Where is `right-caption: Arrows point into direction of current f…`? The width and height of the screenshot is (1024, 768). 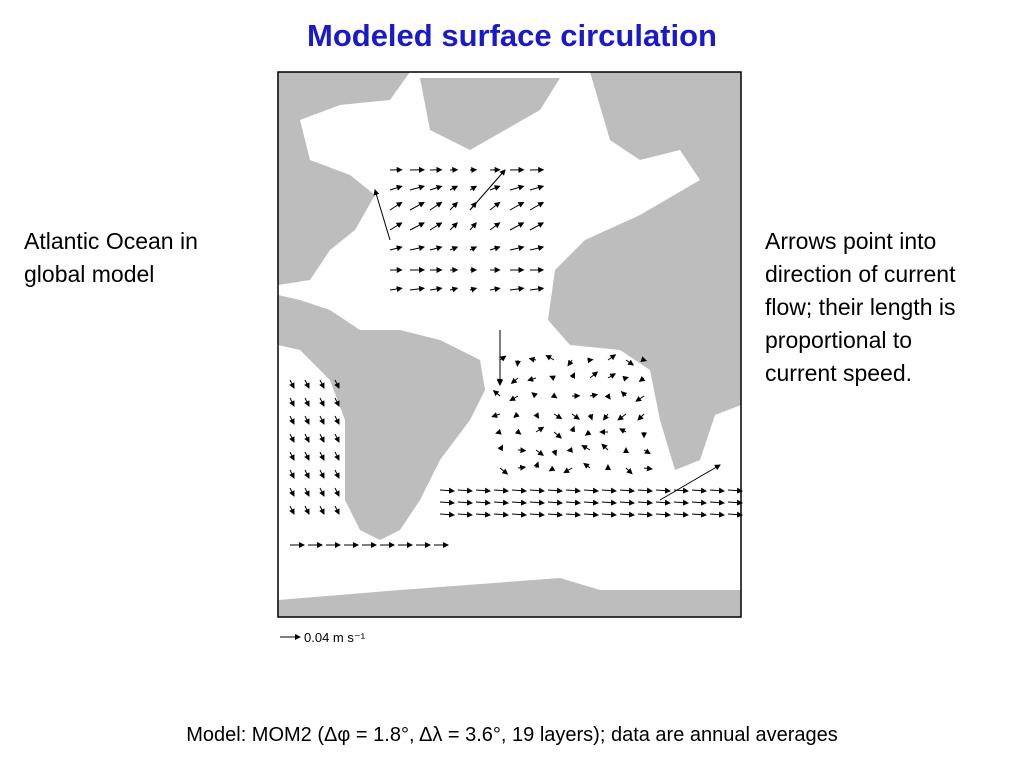
right-caption: Arrows point into direction of current f… is located at coordinates (860, 307).